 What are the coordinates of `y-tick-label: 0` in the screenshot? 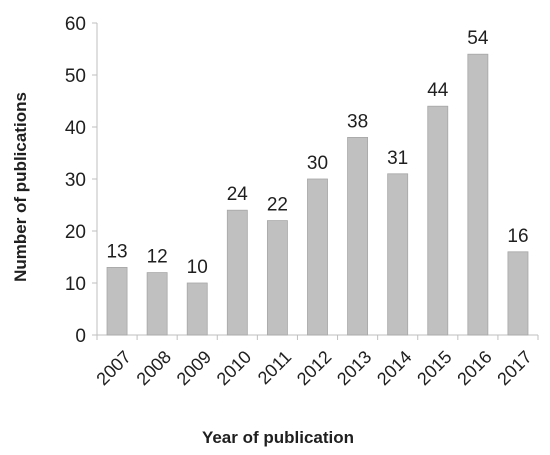 It's located at (80, 336).